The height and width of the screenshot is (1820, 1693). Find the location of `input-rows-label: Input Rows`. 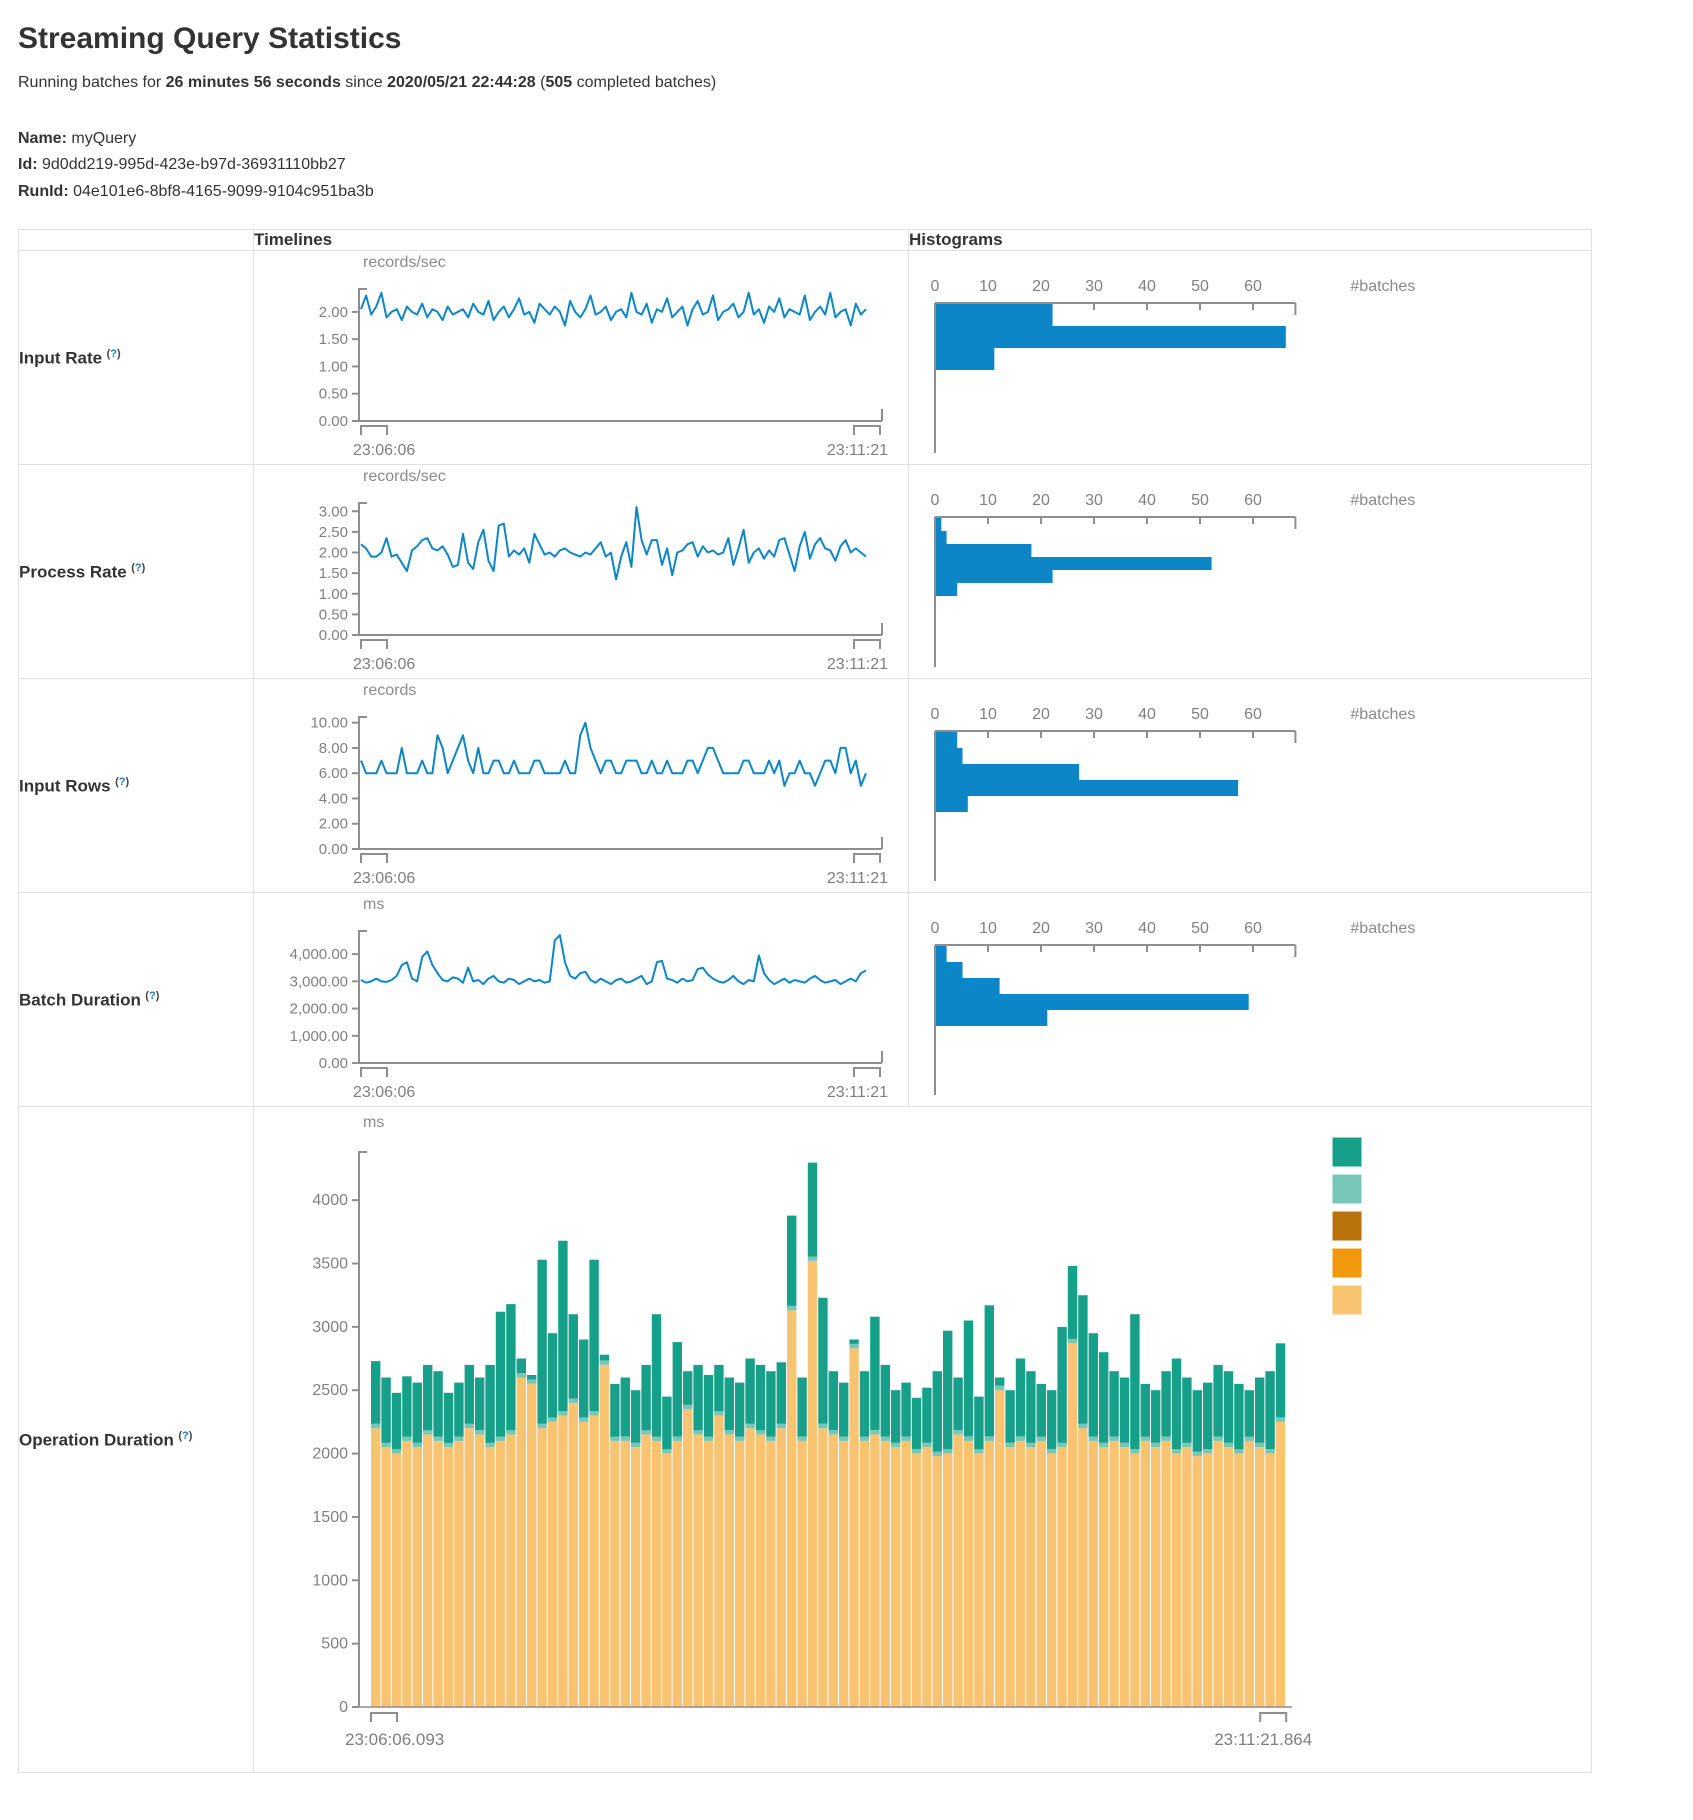

input-rows-label: Input Rows is located at coordinates (65, 785).